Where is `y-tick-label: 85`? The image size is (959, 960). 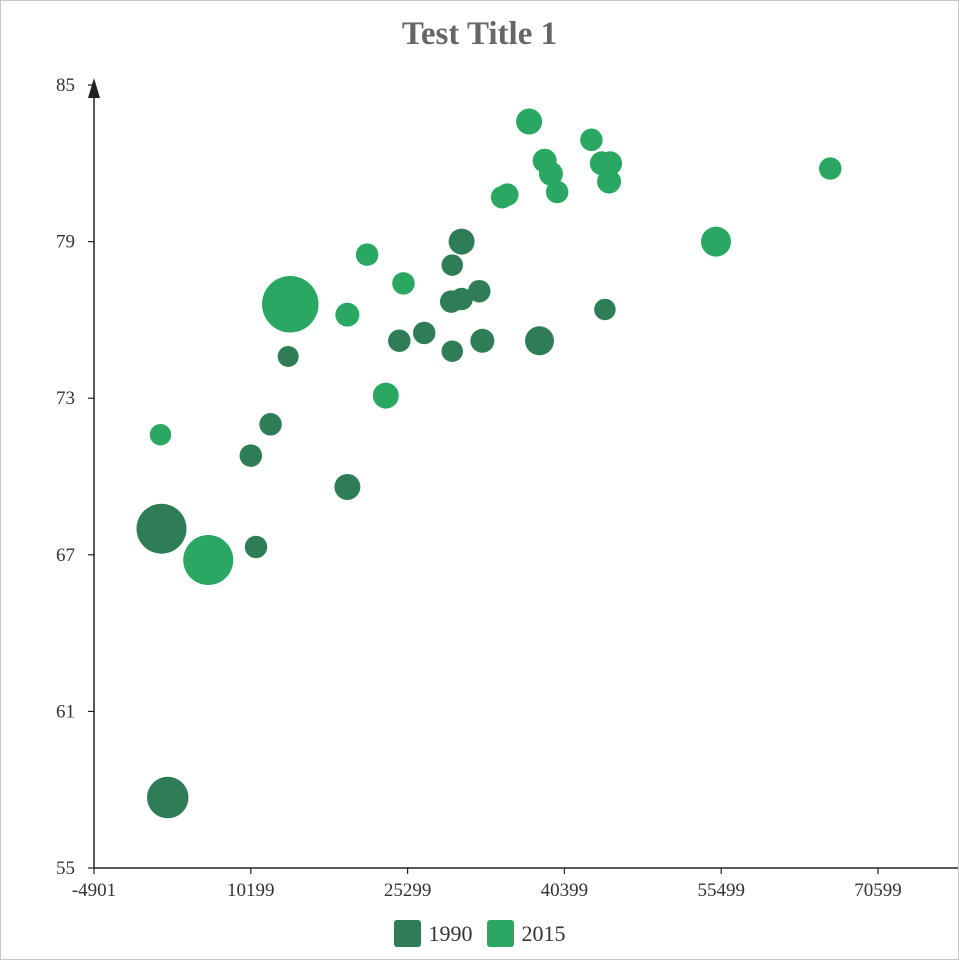
y-tick-label: 85 is located at coordinates (65, 85).